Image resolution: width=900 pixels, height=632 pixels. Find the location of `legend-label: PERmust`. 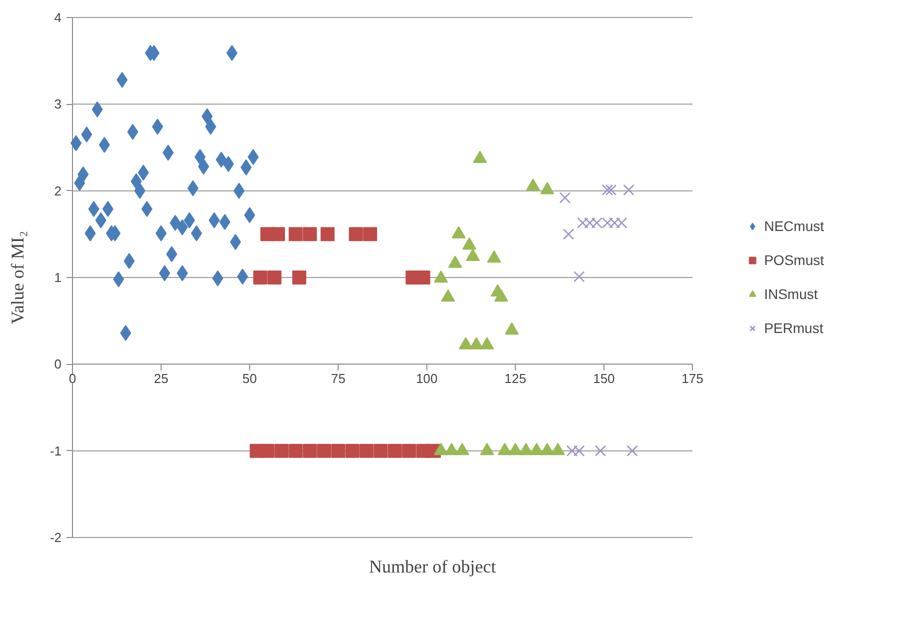

legend-label: PERmust is located at coordinates (794, 328).